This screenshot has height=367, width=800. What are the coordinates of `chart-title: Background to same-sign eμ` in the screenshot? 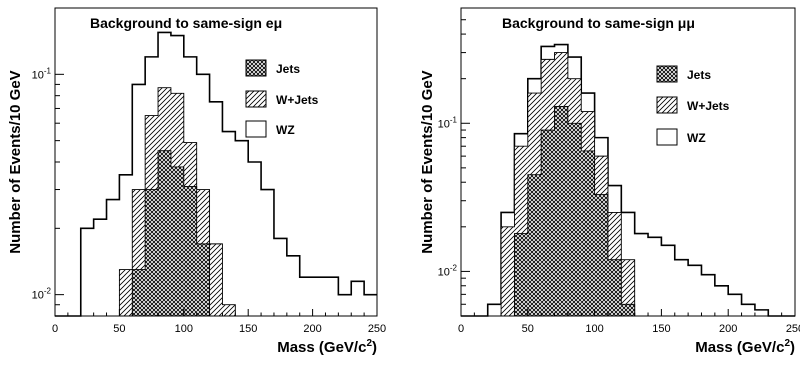 It's located at (186, 23).